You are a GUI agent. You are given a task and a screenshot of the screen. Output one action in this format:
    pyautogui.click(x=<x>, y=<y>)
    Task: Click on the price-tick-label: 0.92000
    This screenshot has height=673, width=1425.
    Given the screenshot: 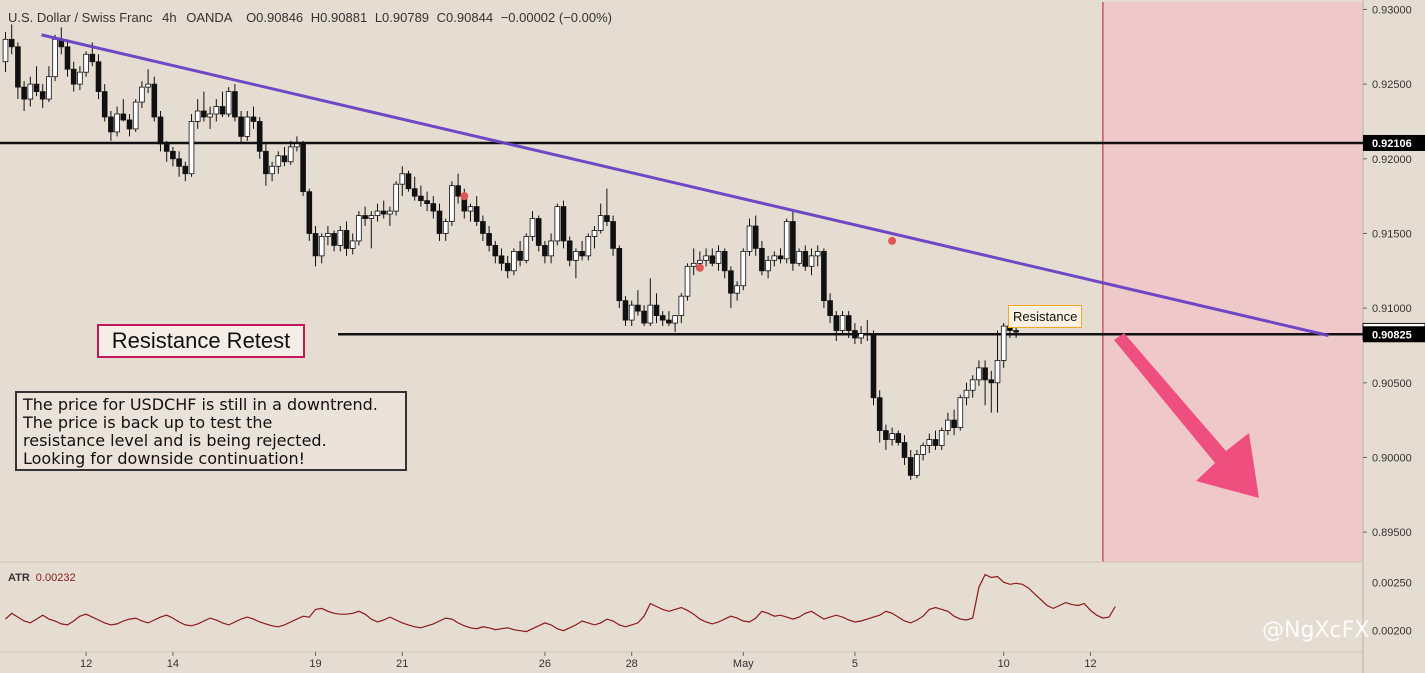 What is the action you would take?
    pyautogui.click(x=1392, y=160)
    